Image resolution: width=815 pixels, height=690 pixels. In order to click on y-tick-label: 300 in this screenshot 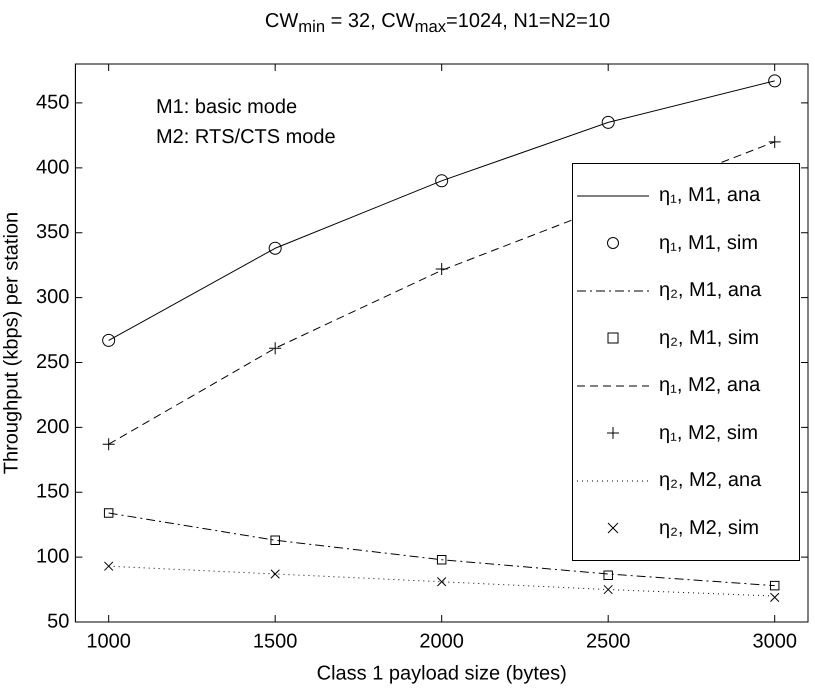, I will do `click(53, 297)`.